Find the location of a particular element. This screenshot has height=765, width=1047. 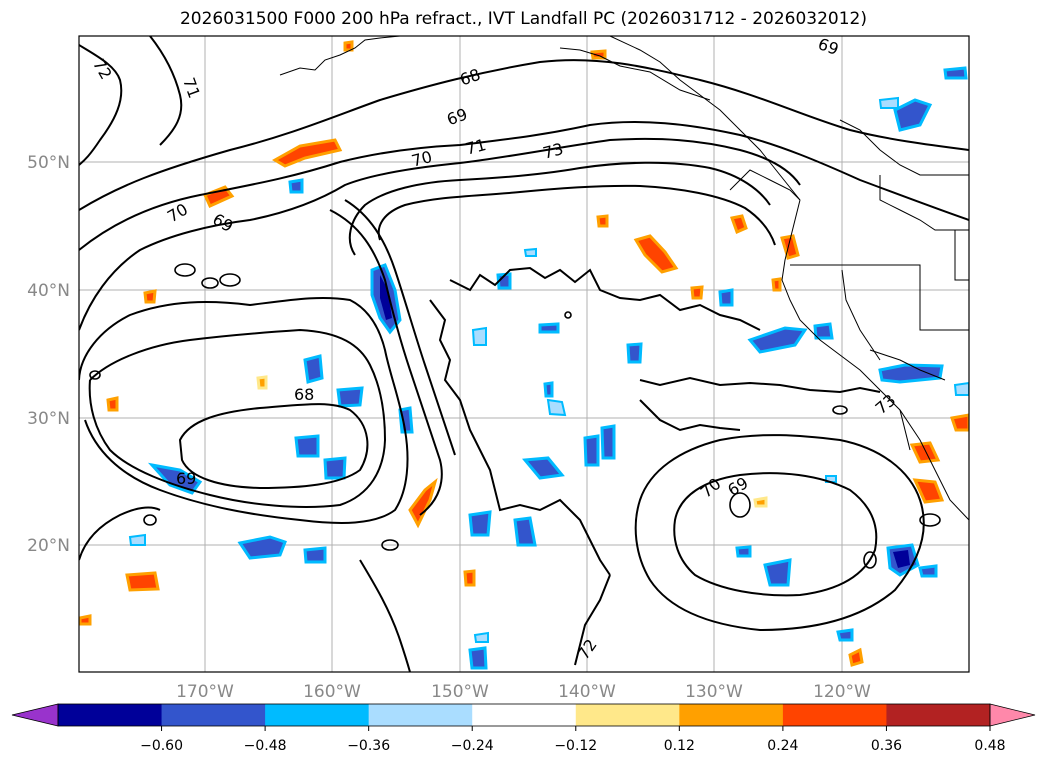

lon-label: 150°W is located at coordinates (460, 692).